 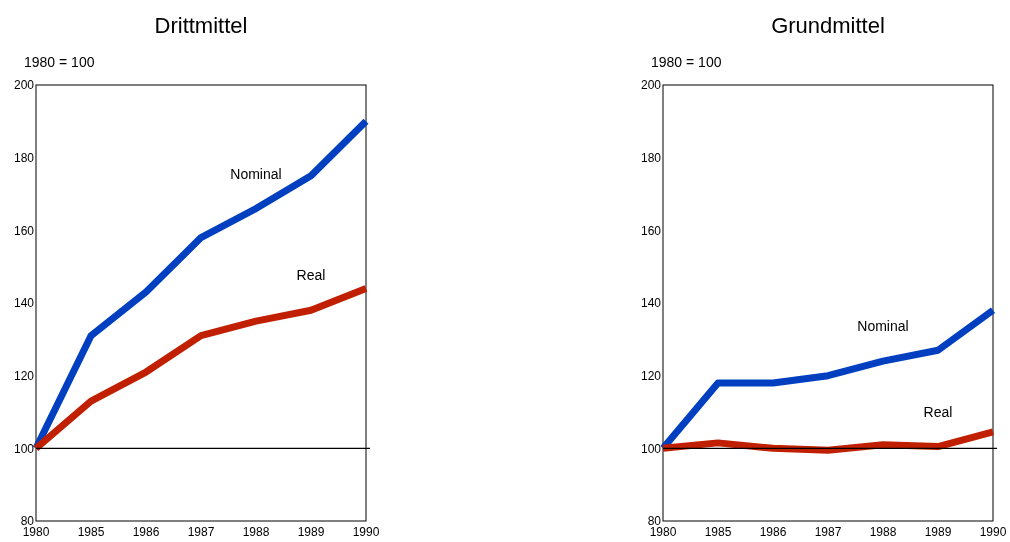 What do you see at coordinates (828, 25) in the screenshot?
I see `chart-title: Grundmittel` at bounding box center [828, 25].